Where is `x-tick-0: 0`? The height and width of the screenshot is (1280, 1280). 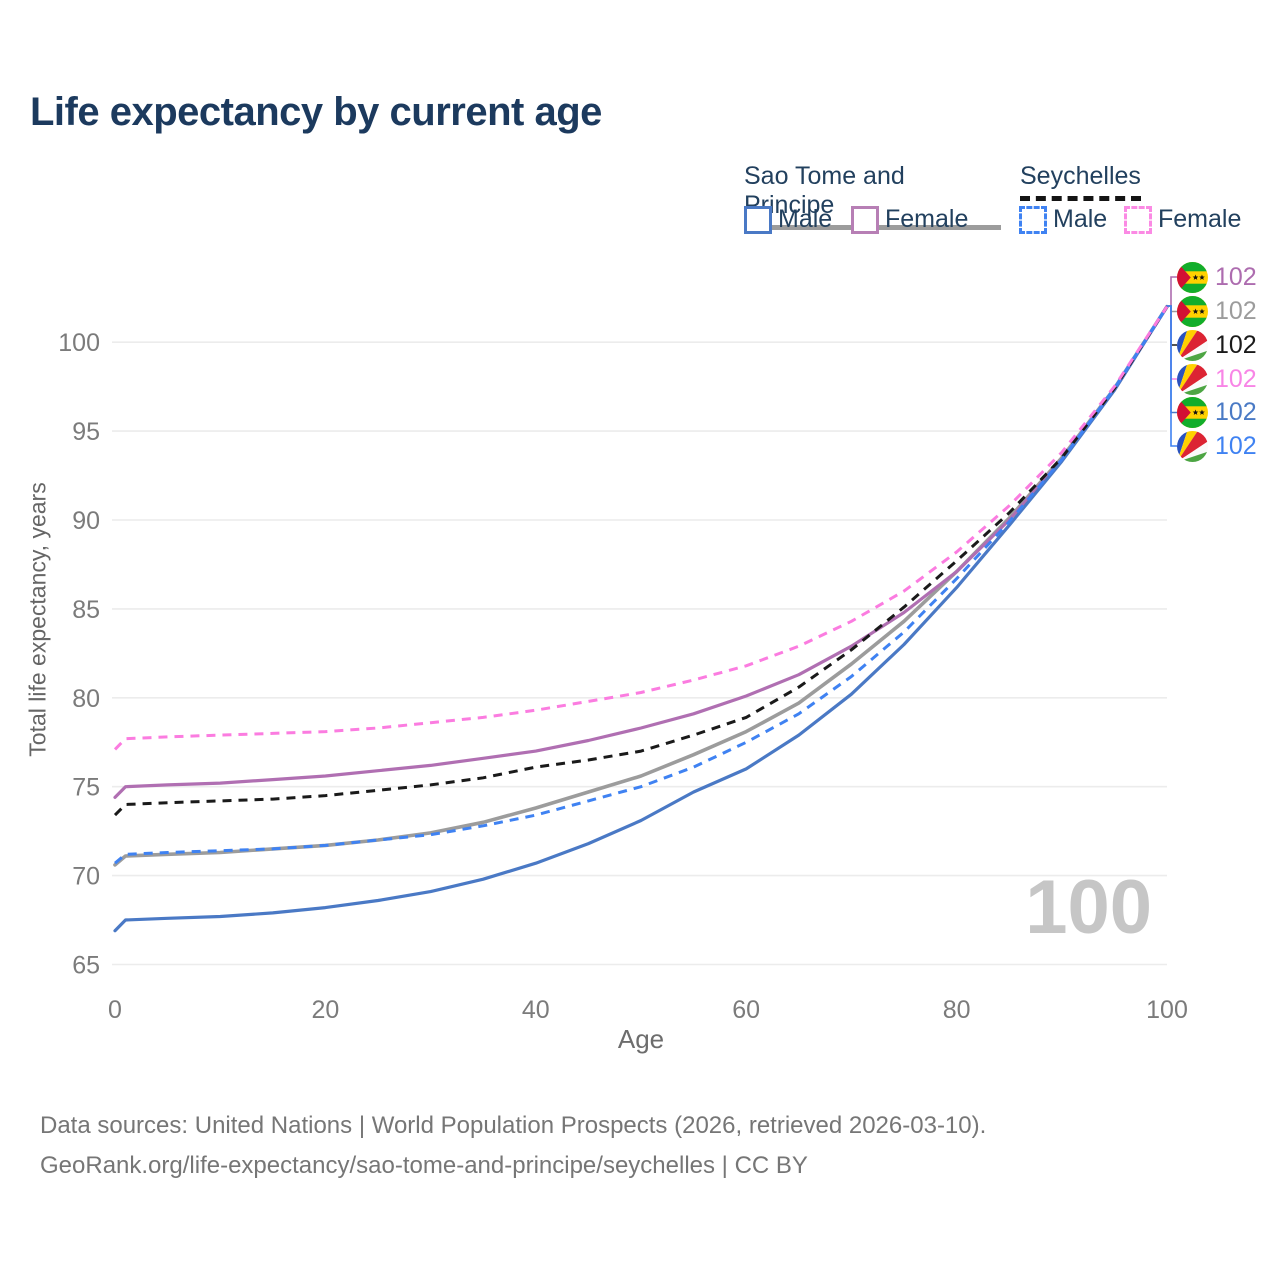 x-tick-0: 0 is located at coordinates (115, 1010).